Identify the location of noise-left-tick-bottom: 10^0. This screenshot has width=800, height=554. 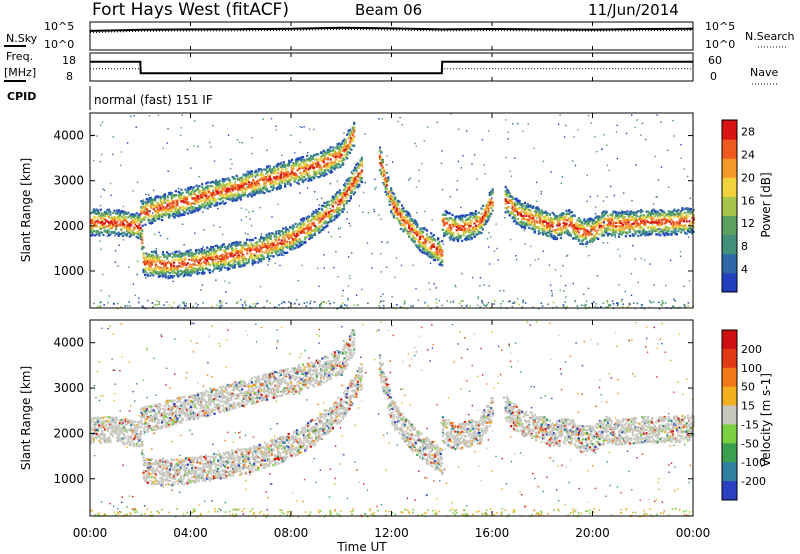
(59, 44).